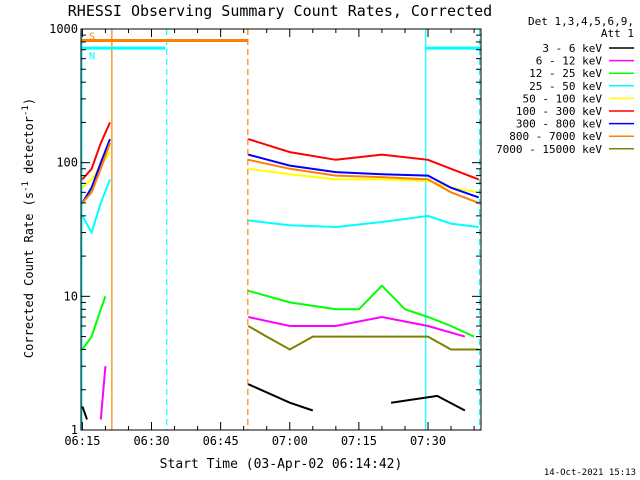 Image resolution: width=640 pixels, height=480 pixels. What do you see at coordinates (26, 186) in the screenshot?
I see `y-axis-label-sup1: -1` at bounding box center [26, 186].